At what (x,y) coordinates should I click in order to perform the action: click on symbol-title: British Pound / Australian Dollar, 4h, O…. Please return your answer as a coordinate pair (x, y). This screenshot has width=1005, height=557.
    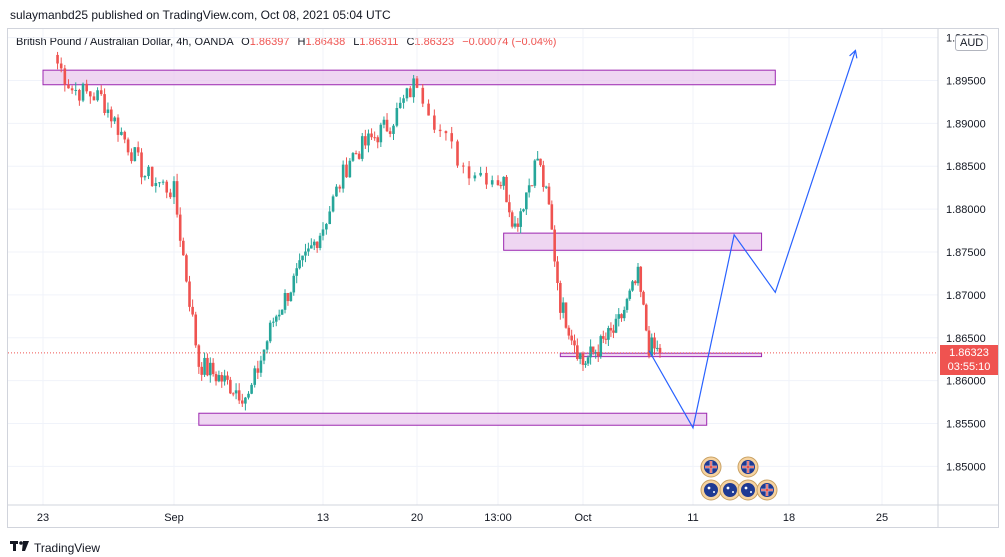
    Looking at the image, I should click on (125, 42).